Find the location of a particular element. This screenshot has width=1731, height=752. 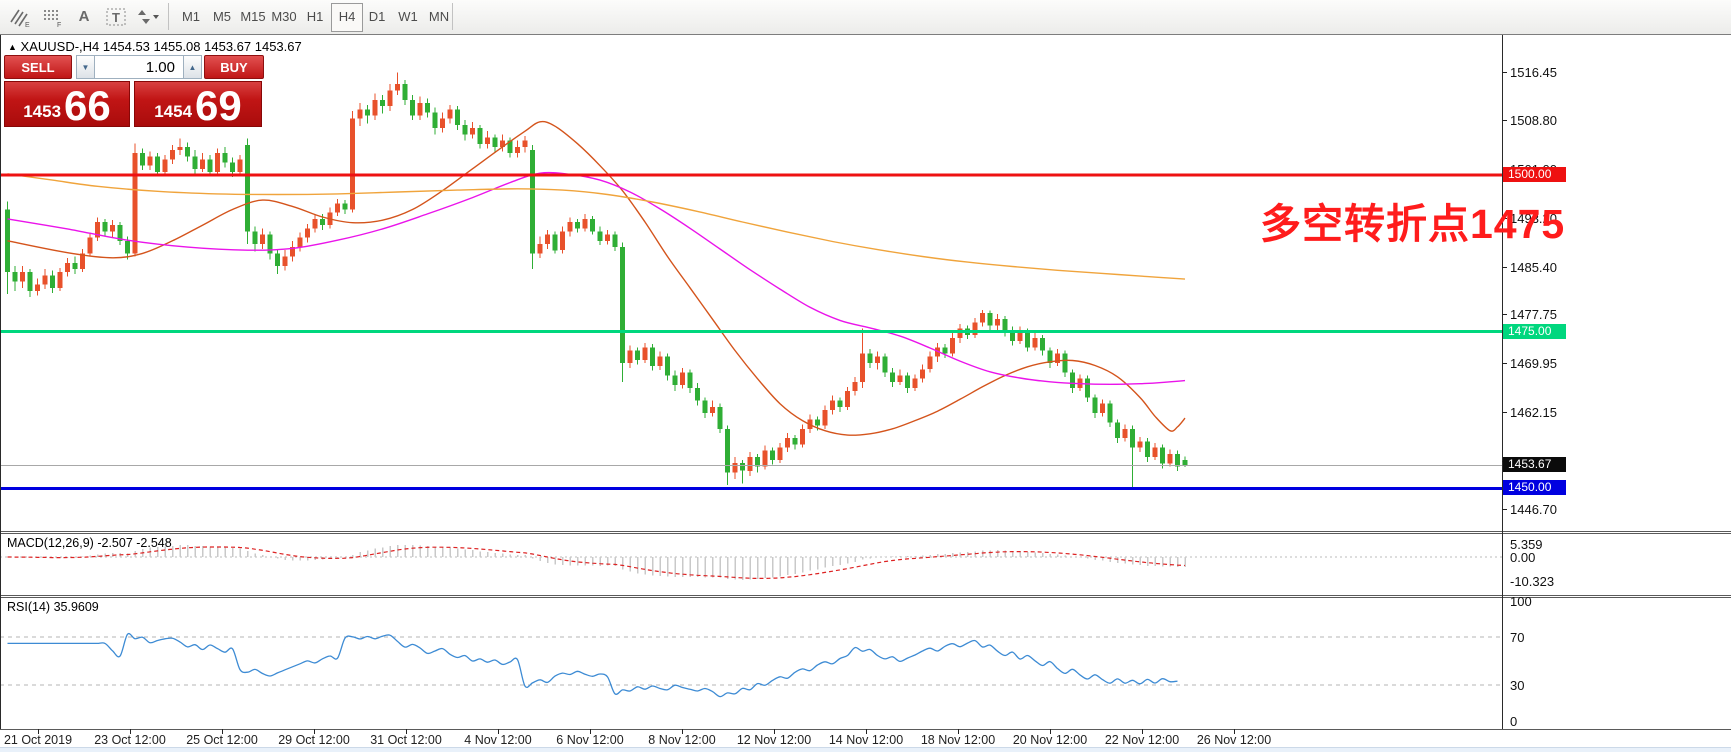

sell-button: SELL is located at coordinates (38, 67).